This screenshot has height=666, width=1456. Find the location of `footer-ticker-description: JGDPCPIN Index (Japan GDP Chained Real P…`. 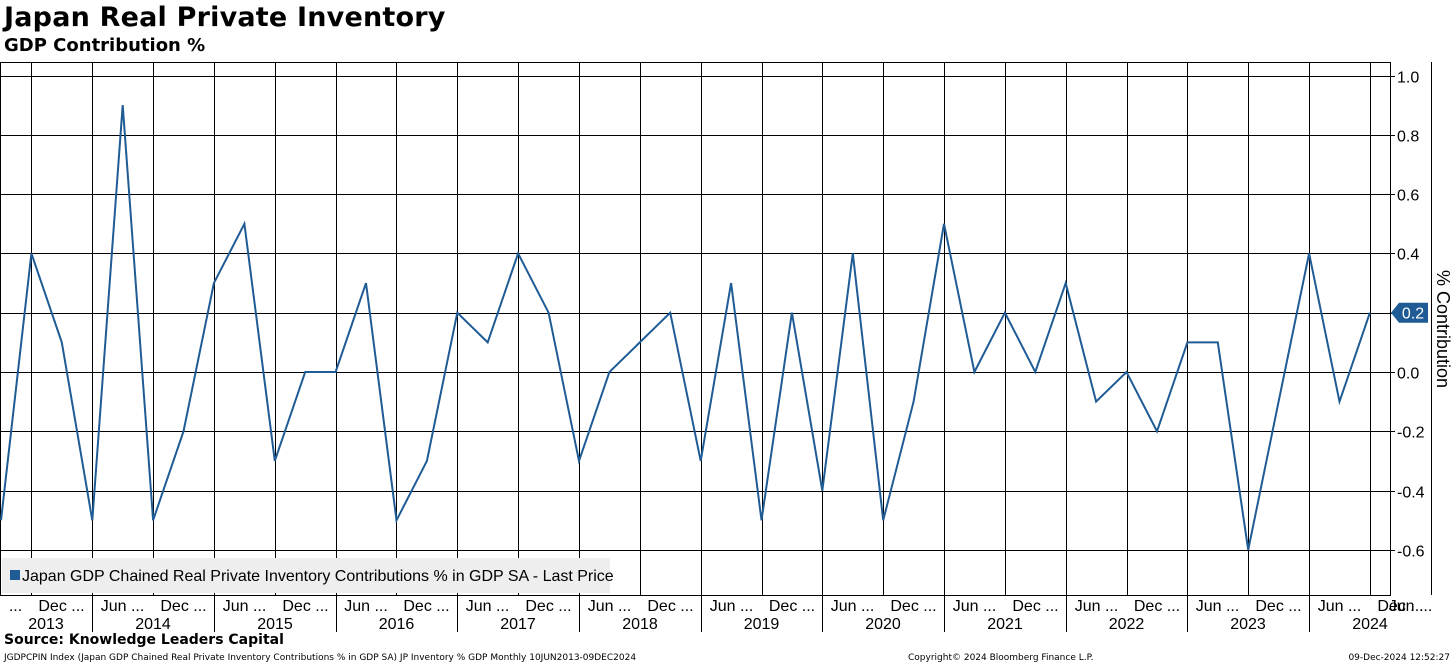

footer-ticker-description: JGDPCPIN Index (Japan GDP Chained Real P… is located at coordinates (320, 658).